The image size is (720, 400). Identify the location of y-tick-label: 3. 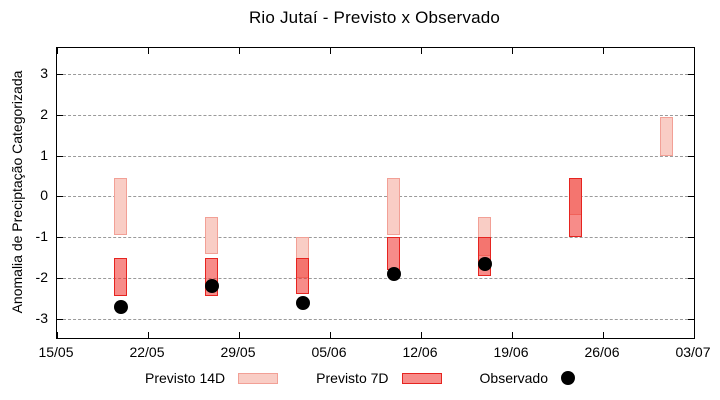
(44, 73).